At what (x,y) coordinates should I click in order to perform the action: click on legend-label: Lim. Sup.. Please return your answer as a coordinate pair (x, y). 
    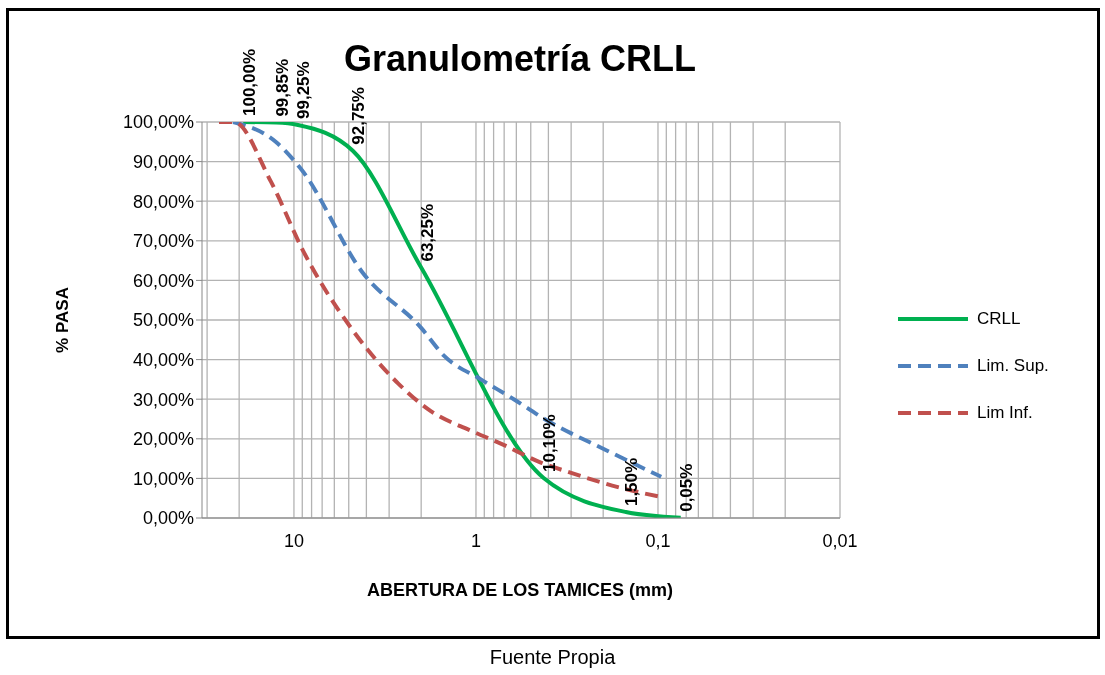
    Looking at the image, I should click on (1013, 365).